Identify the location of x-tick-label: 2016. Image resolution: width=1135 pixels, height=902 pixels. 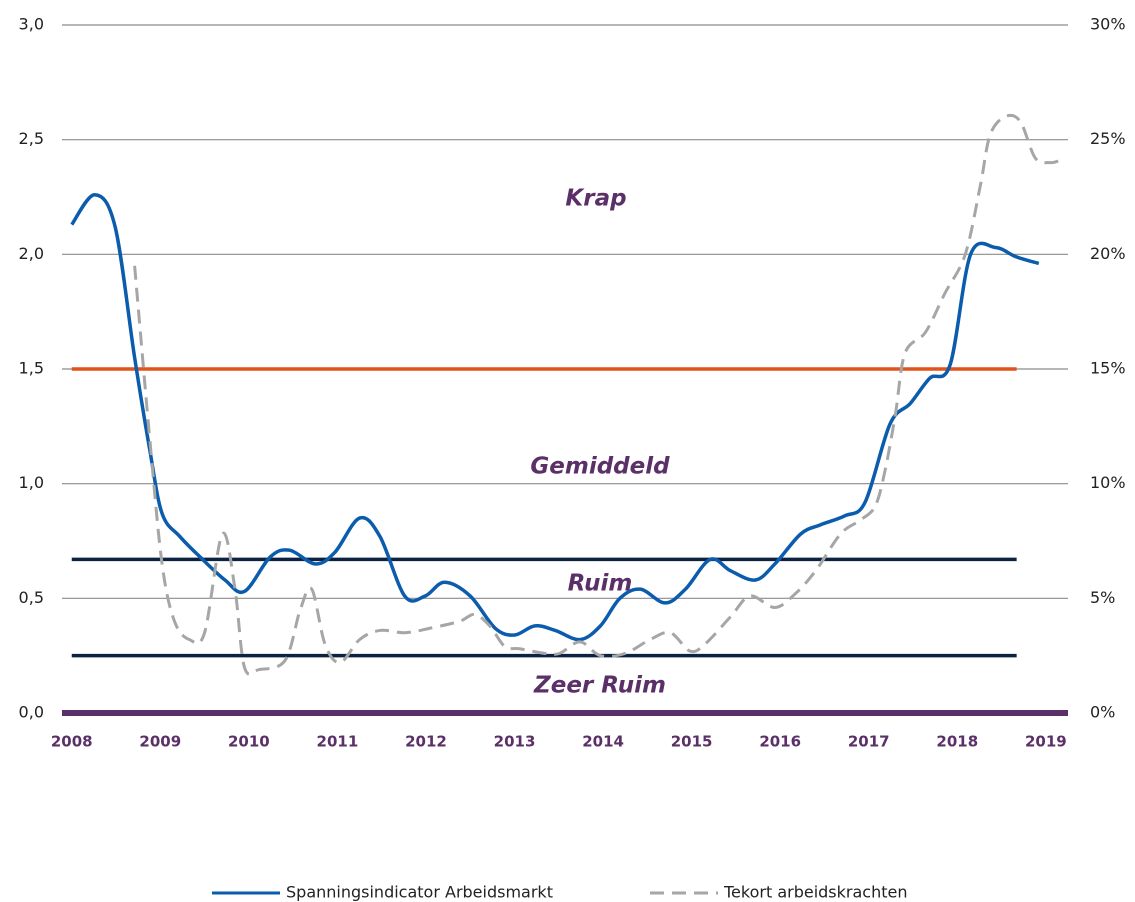
(780, 742).